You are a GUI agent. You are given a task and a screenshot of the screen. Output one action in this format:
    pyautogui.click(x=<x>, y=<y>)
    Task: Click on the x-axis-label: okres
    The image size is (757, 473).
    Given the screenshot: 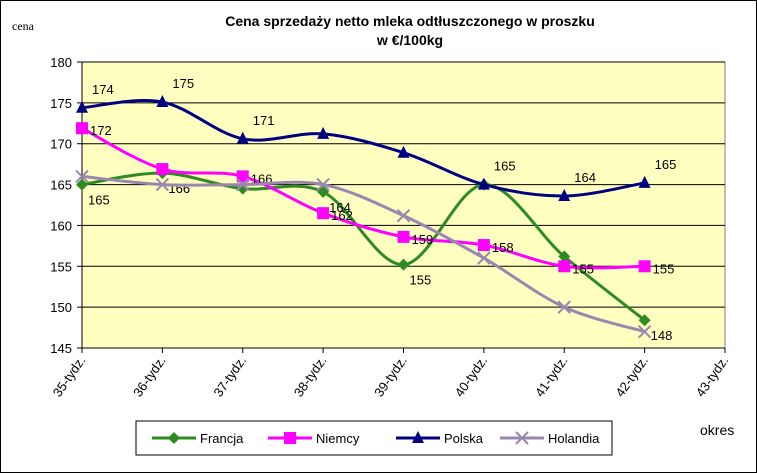 What is the action you would take?
    pyautogui.click(x=717, y=430)
    